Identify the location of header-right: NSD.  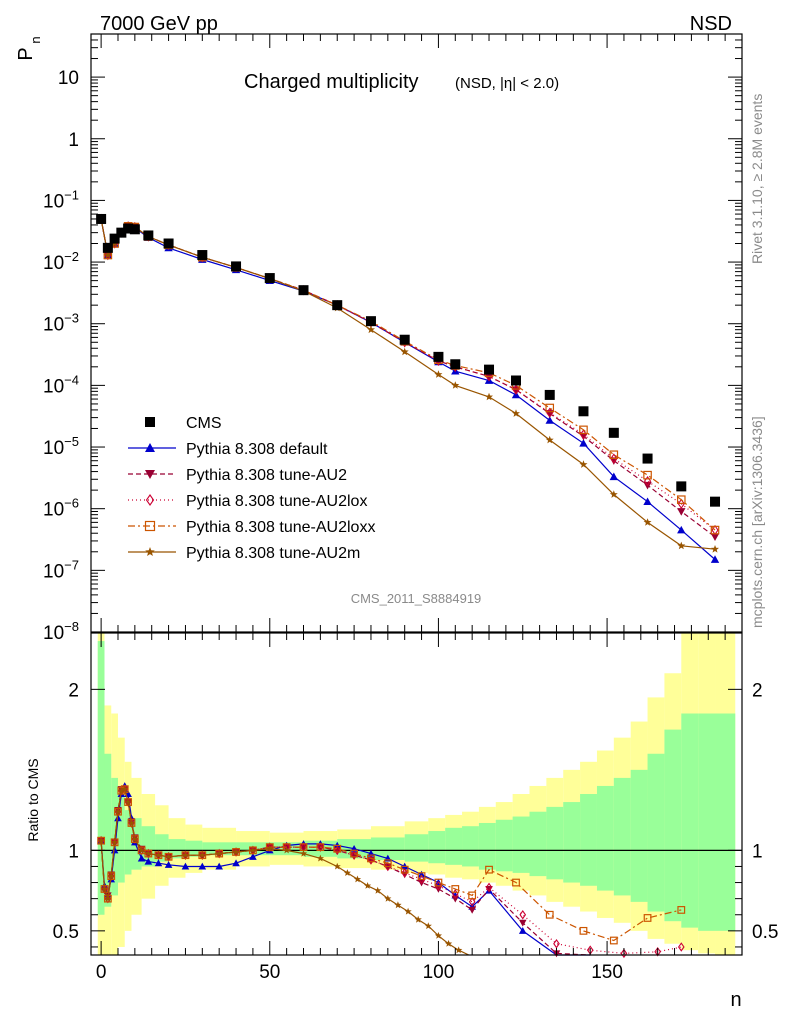
(711, 24).